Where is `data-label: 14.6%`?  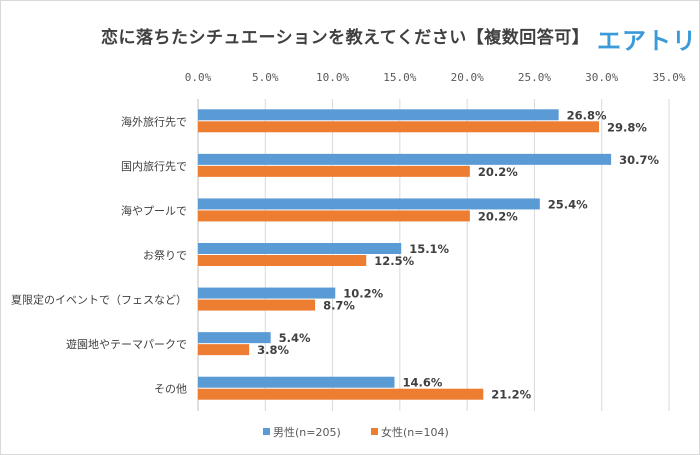 data-label: 14.6% is located at coordinates (422, 383).